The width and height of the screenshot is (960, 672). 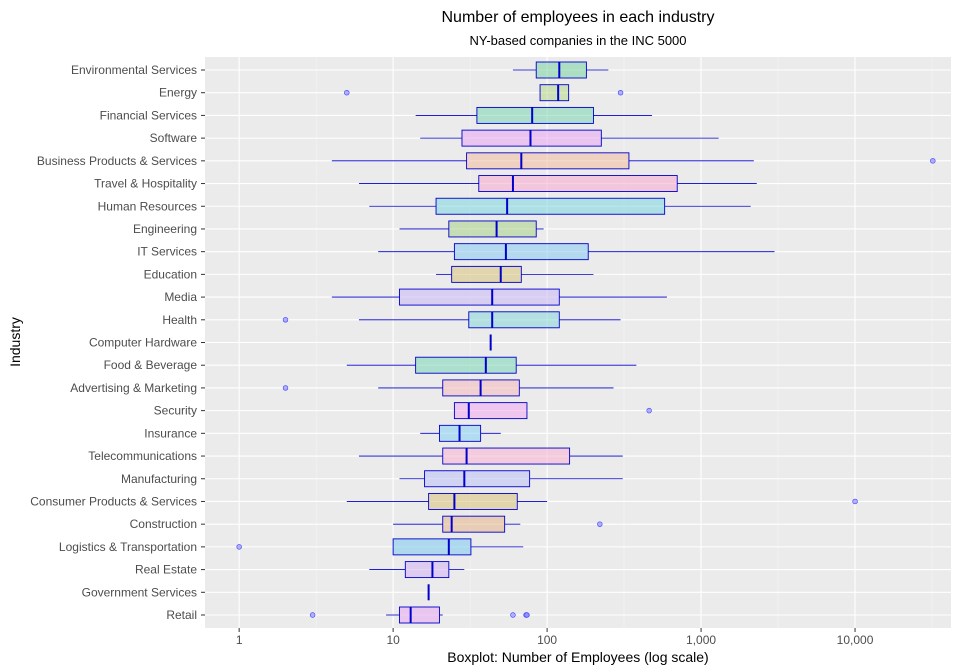 What do you see at coordinates (145, 184) in the screenshot?
I see `category-label: Travel & Hospitality` at bounding box center [145, 184].